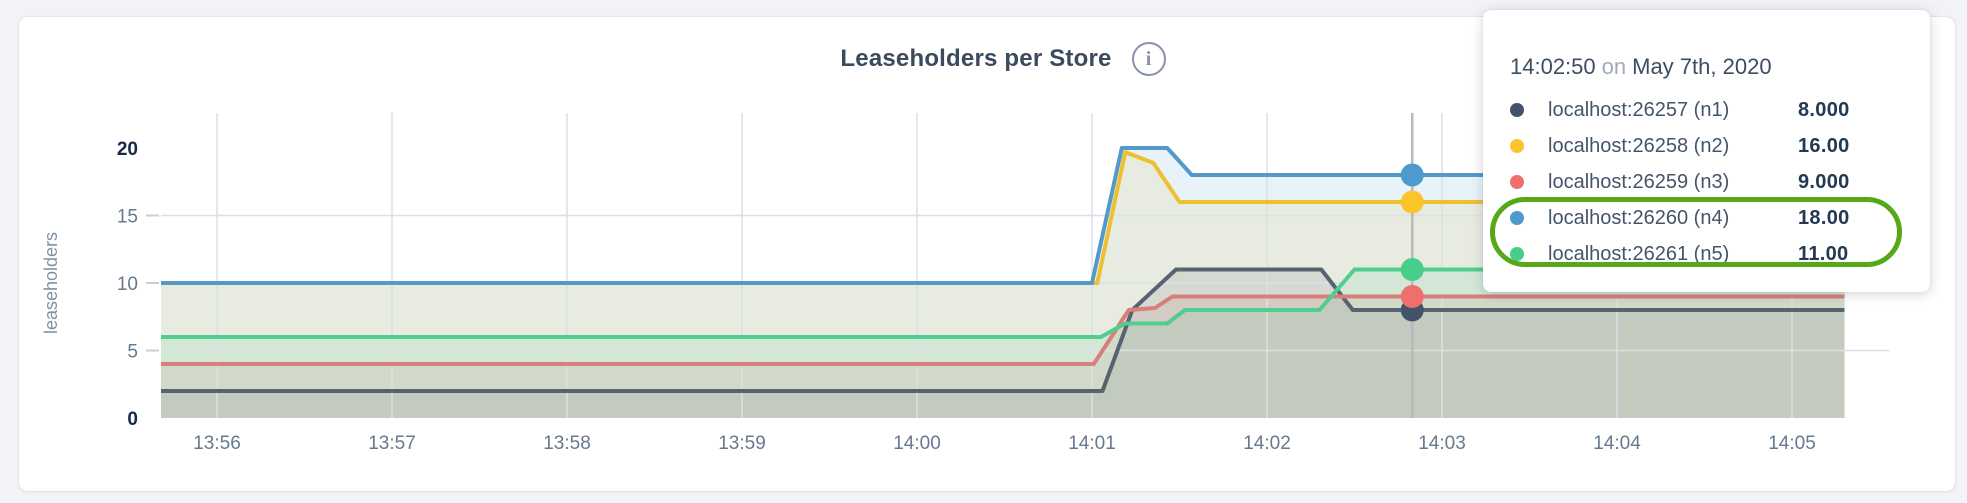 This screenshot has height=503, width=1967. What do you see at coordinates (1517, 110) in the screenshot?
I see `series-dot-n1` at bounding box center [1517, 110].